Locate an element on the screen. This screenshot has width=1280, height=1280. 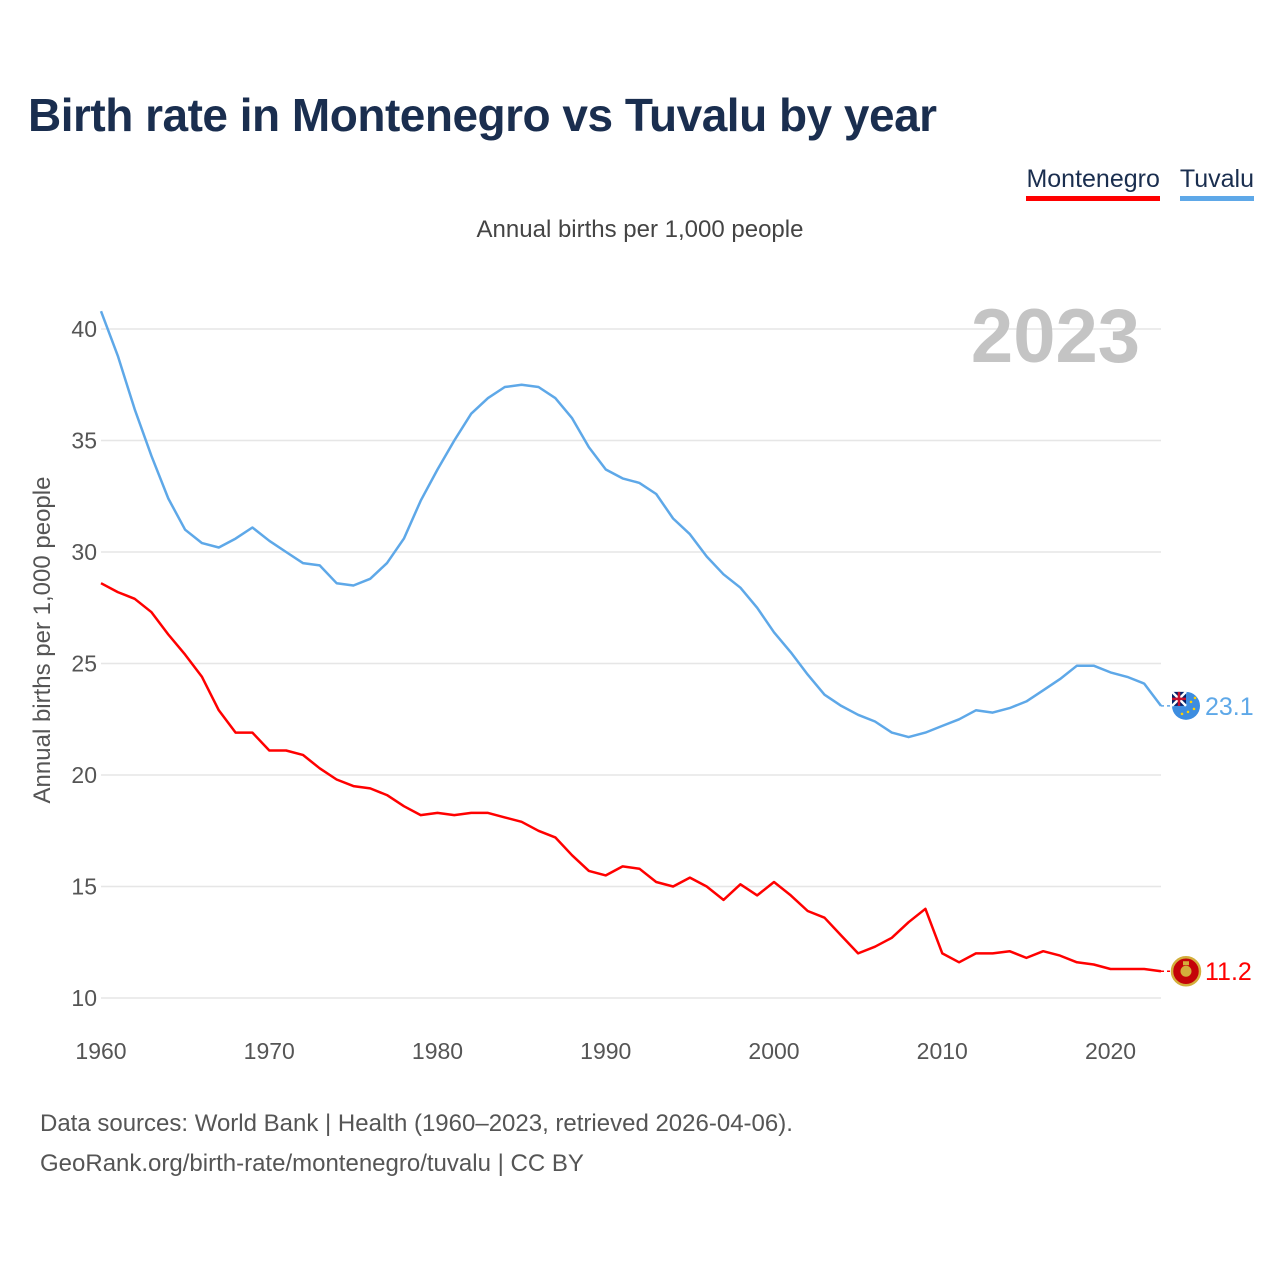
x-tick-label: 1990 is located at coordinates (605, 1051).